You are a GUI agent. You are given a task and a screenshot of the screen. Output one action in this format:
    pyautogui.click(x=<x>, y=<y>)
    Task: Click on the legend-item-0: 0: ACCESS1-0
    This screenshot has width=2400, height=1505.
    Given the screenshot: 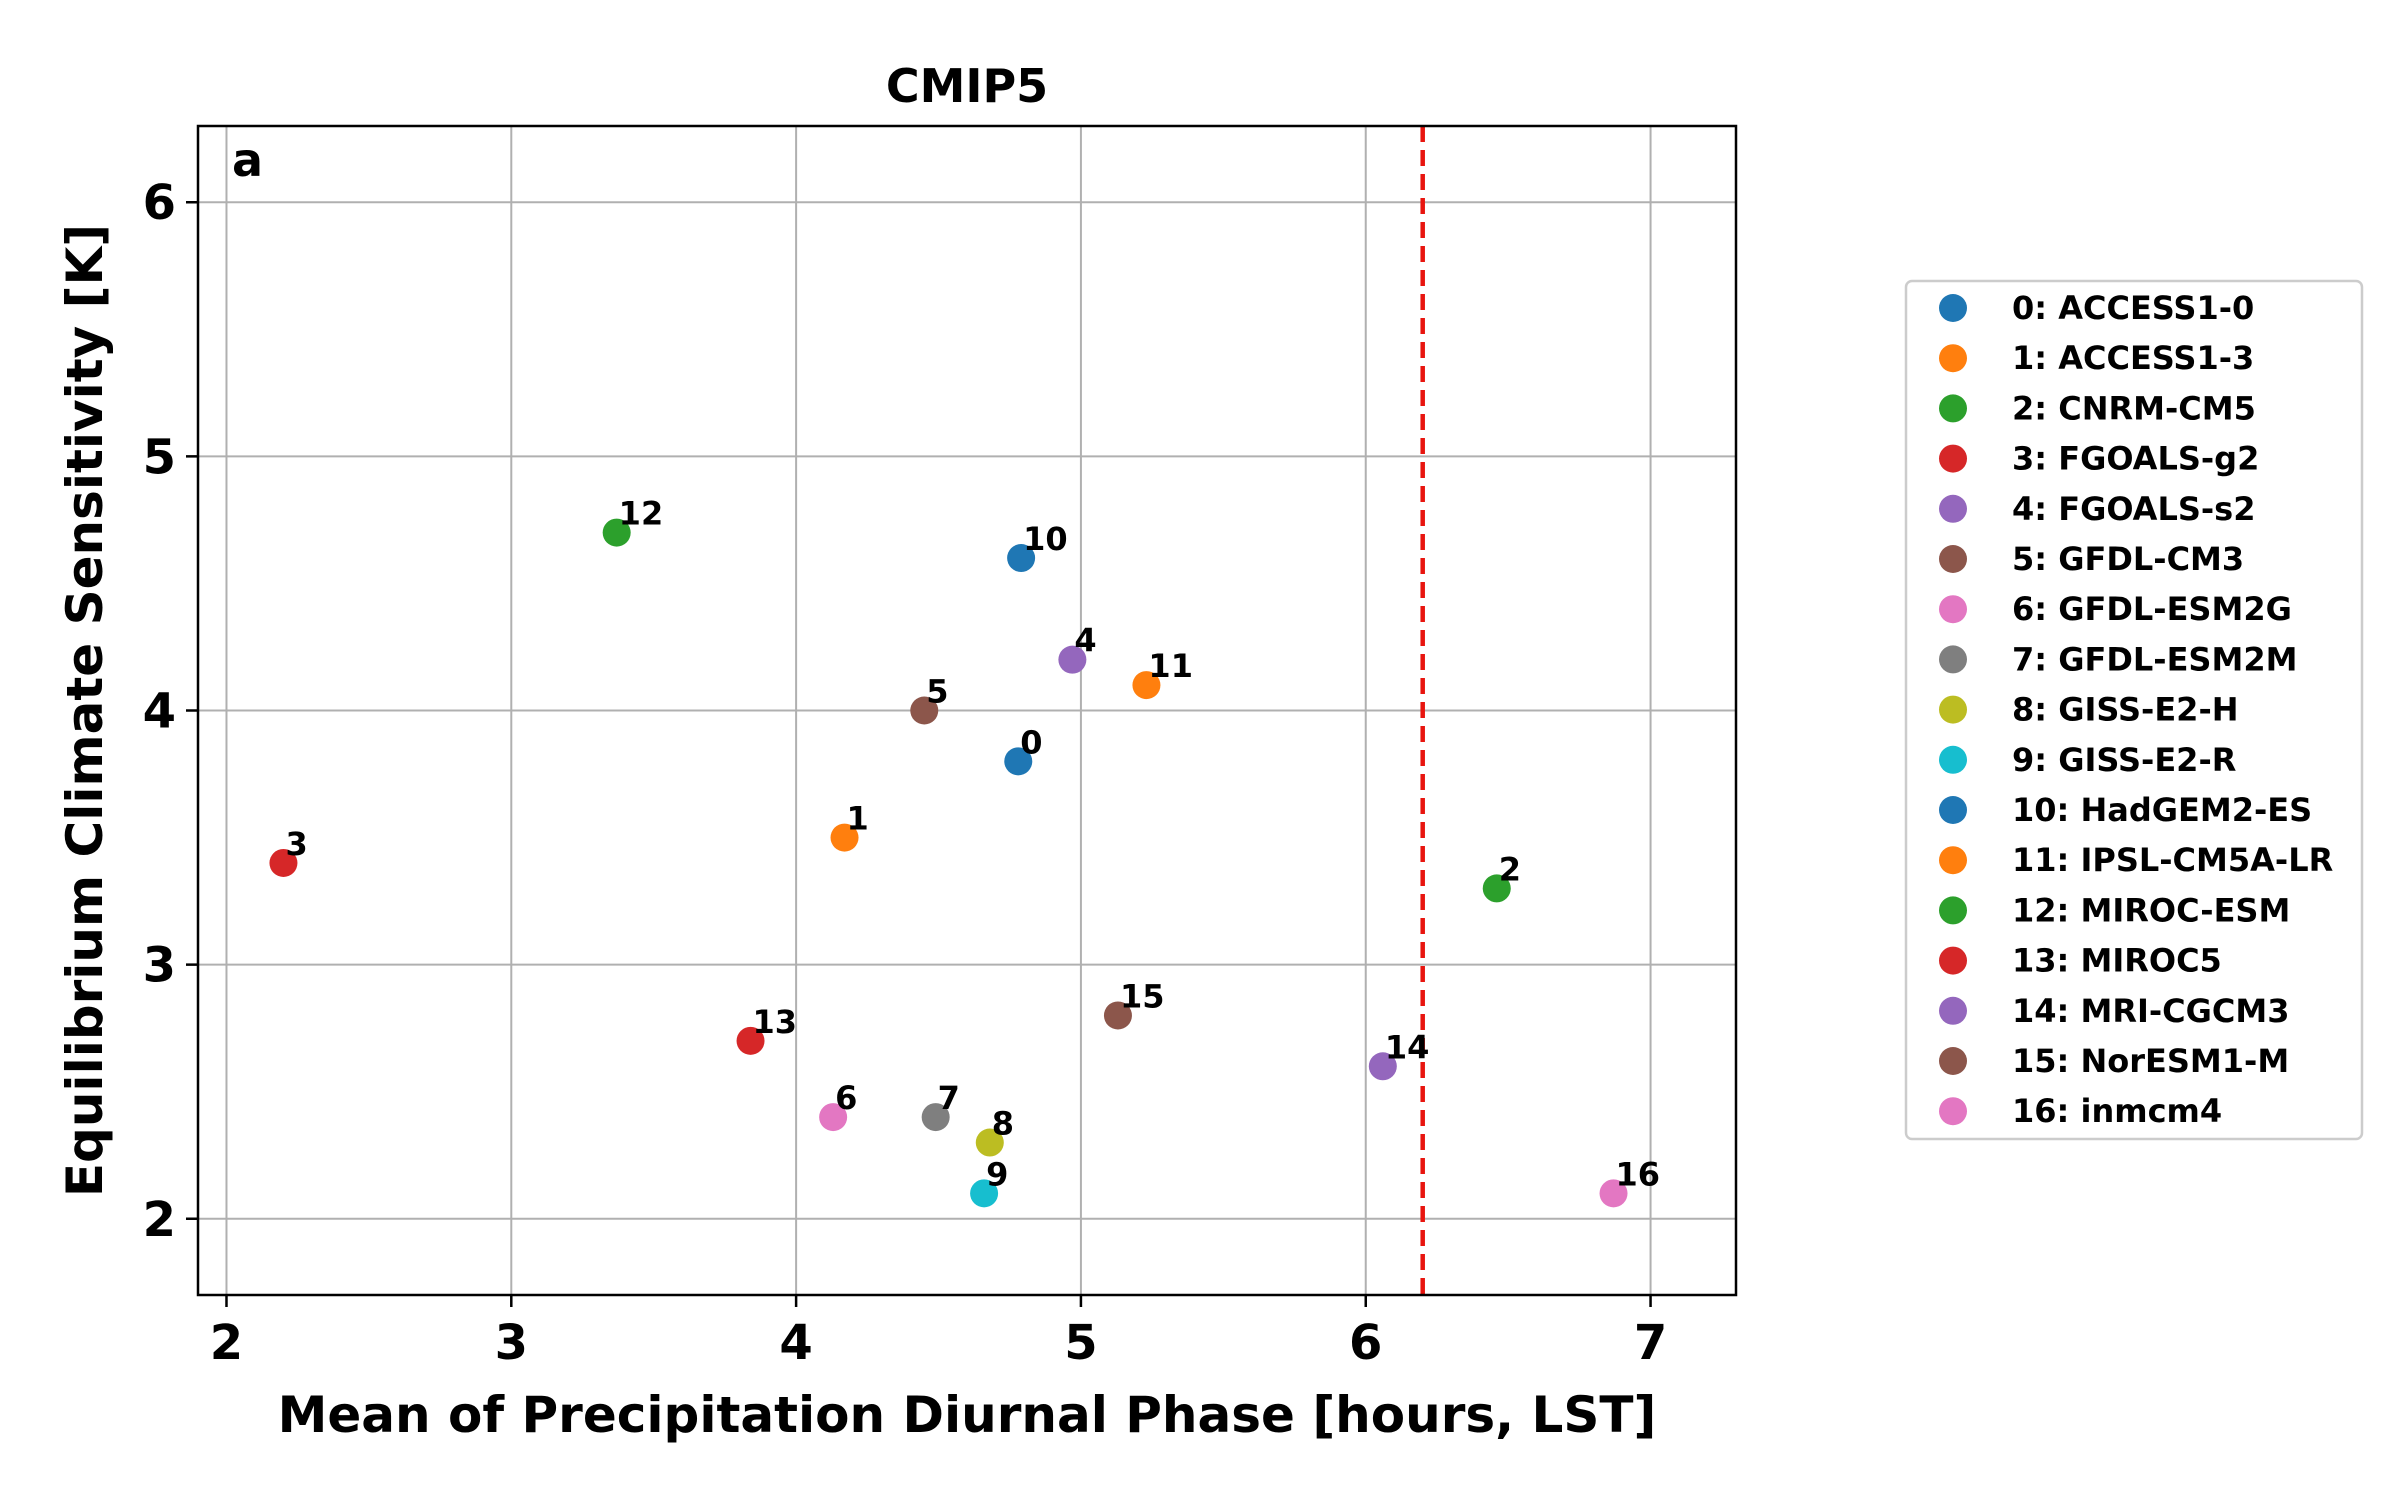 What is the action you would take?
    pyautogui.click(x=2096, y=308)
    